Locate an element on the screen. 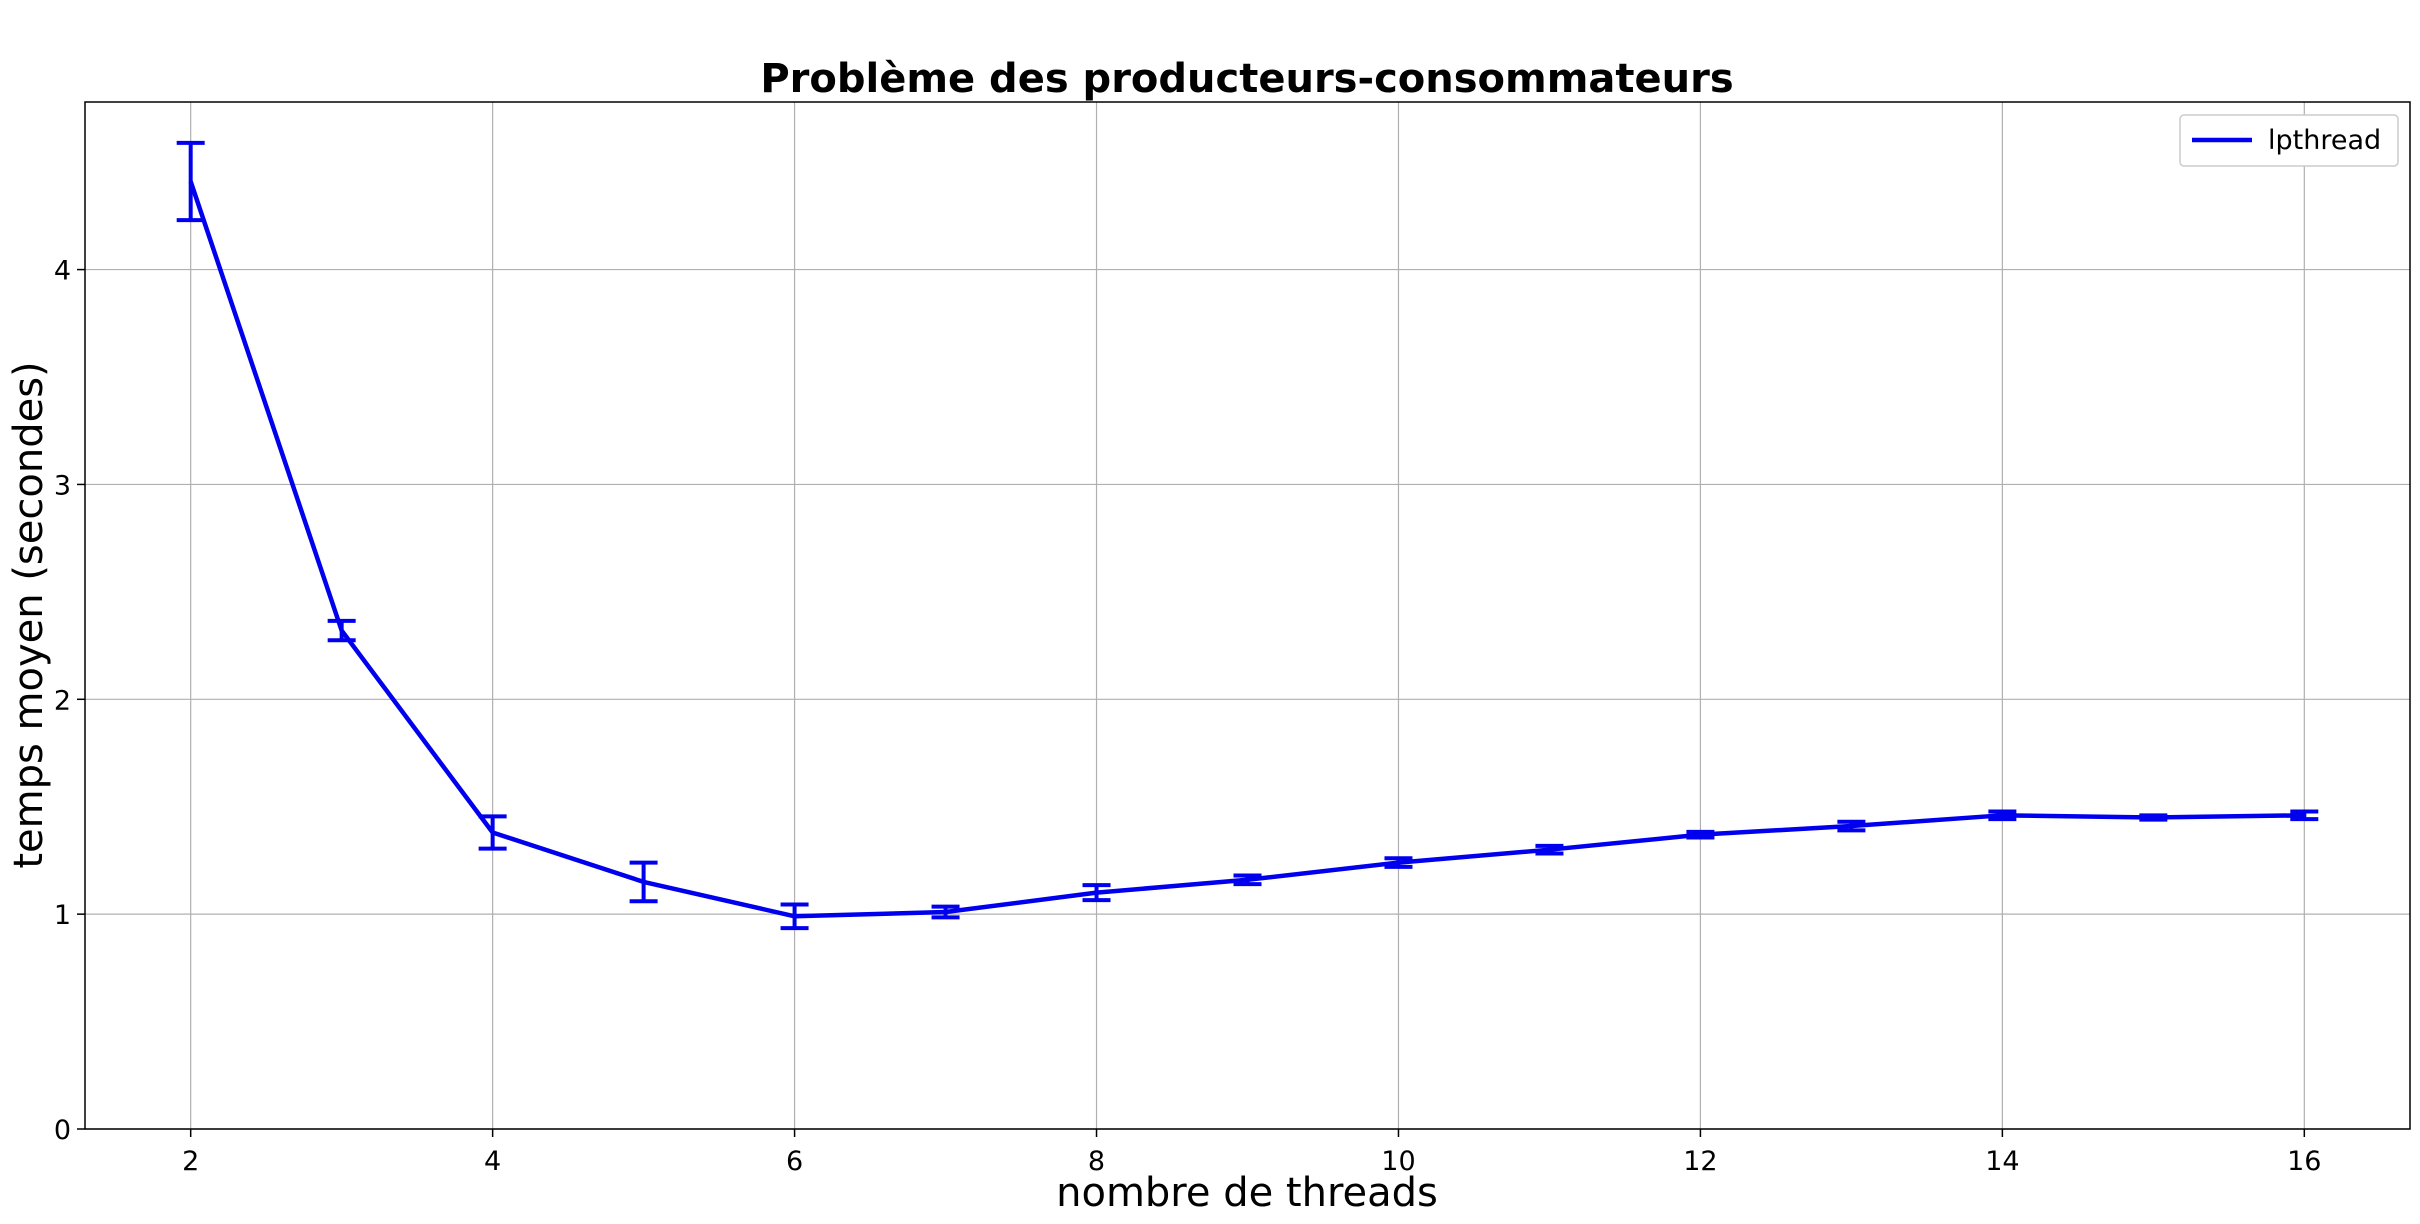 Image resolution: width=2420 pixels, height=1224 pixels. x-tick-label: 4 is located at coordinates (492, 1161).